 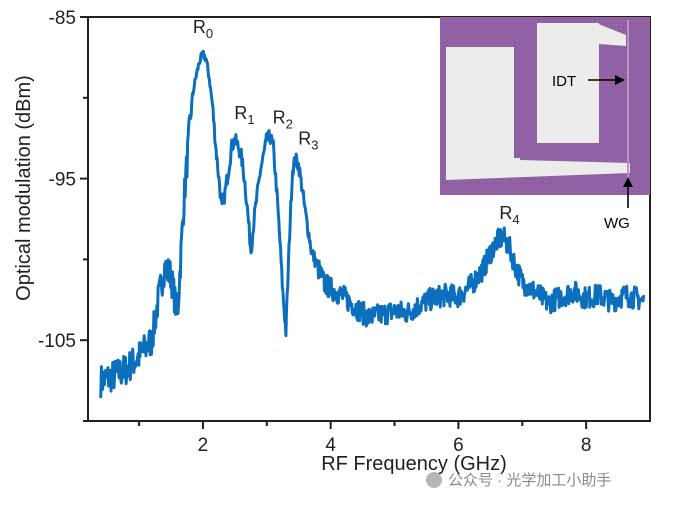 I want to click on inset-label-idt: IDT, so click(x=564, y=81).